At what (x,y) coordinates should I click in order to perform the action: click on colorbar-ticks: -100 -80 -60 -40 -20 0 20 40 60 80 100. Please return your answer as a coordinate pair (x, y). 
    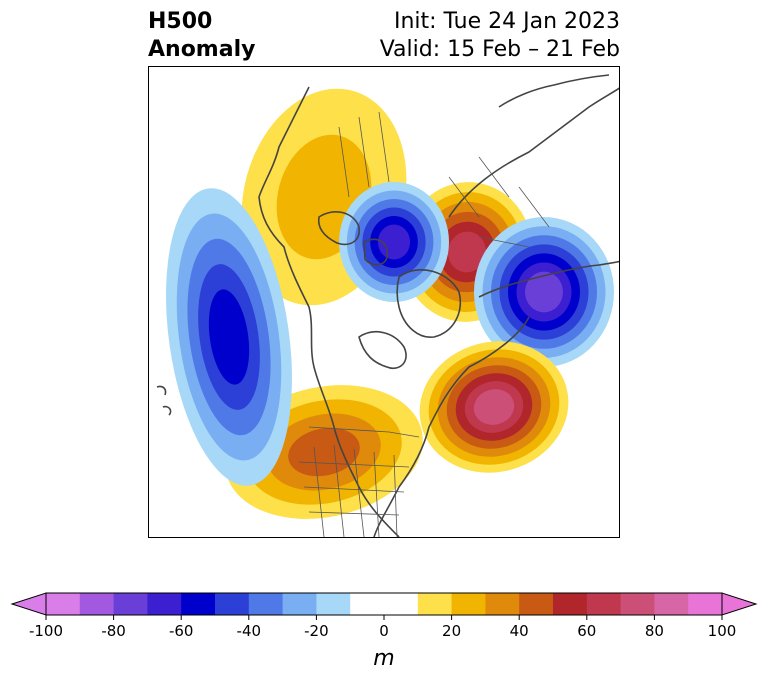
    Looking at the image, I should click on (382, 627).